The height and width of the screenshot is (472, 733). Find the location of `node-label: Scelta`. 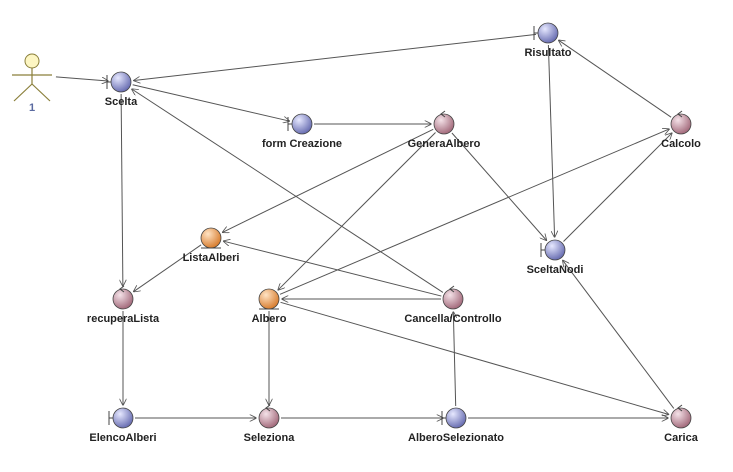

node-label: Scelta is located at coordinates (121, 102).